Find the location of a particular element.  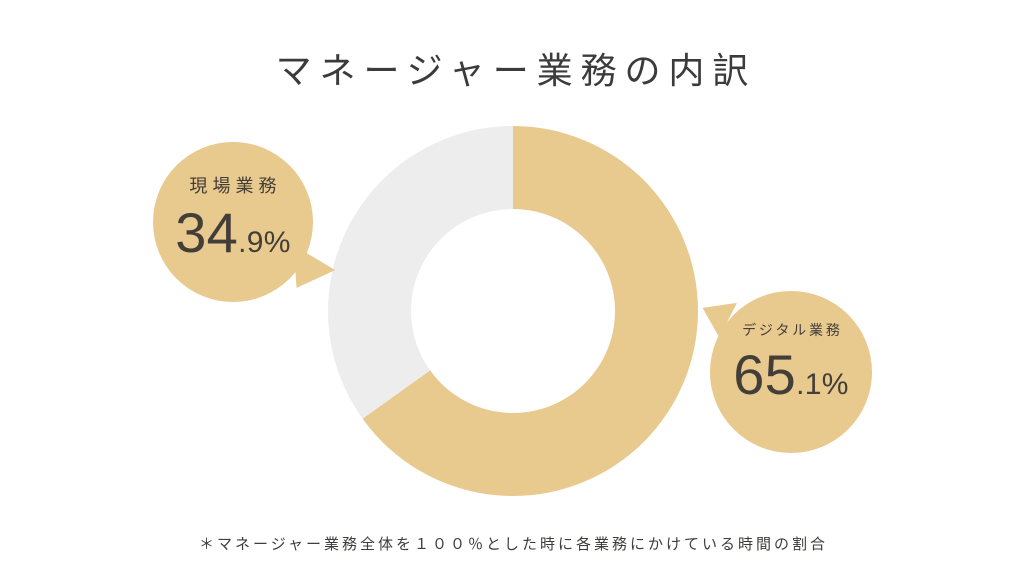

callout-digital-work-value: 65.1% is located at coordinates (791, 374).